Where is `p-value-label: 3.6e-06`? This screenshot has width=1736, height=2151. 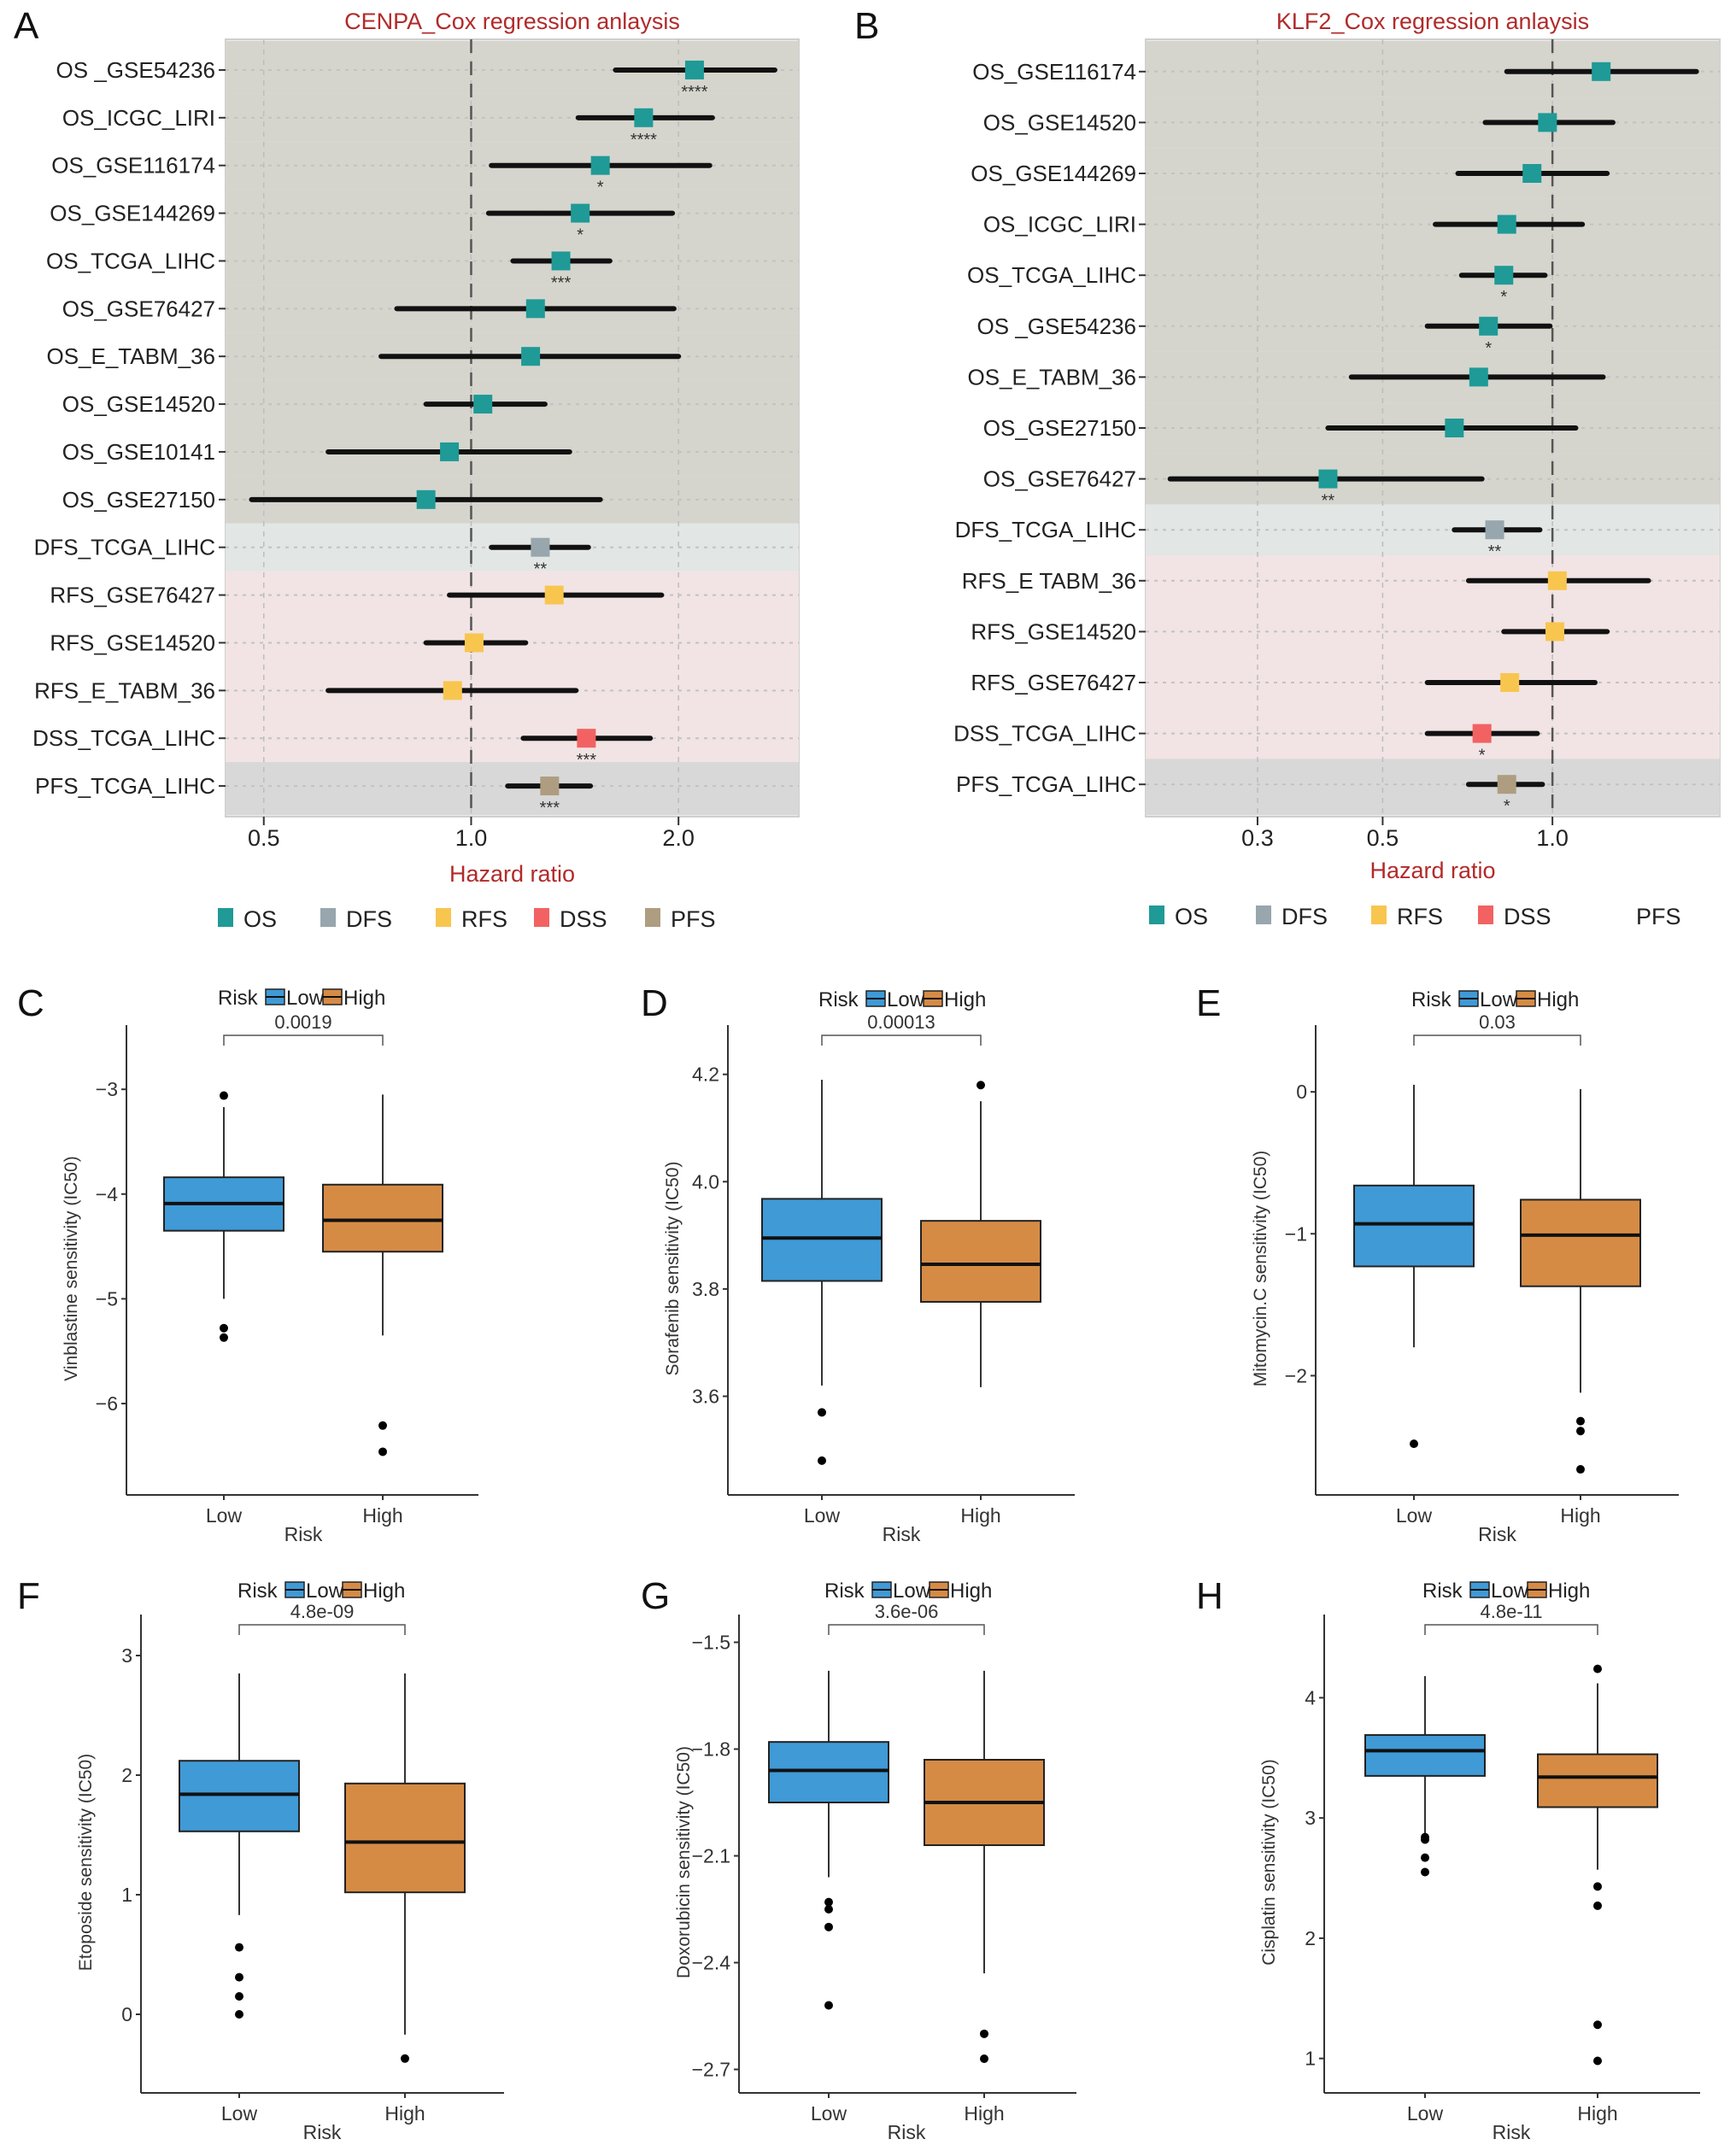 p-value-label: 3.6e-06 is located at coordinates (907, 1611).